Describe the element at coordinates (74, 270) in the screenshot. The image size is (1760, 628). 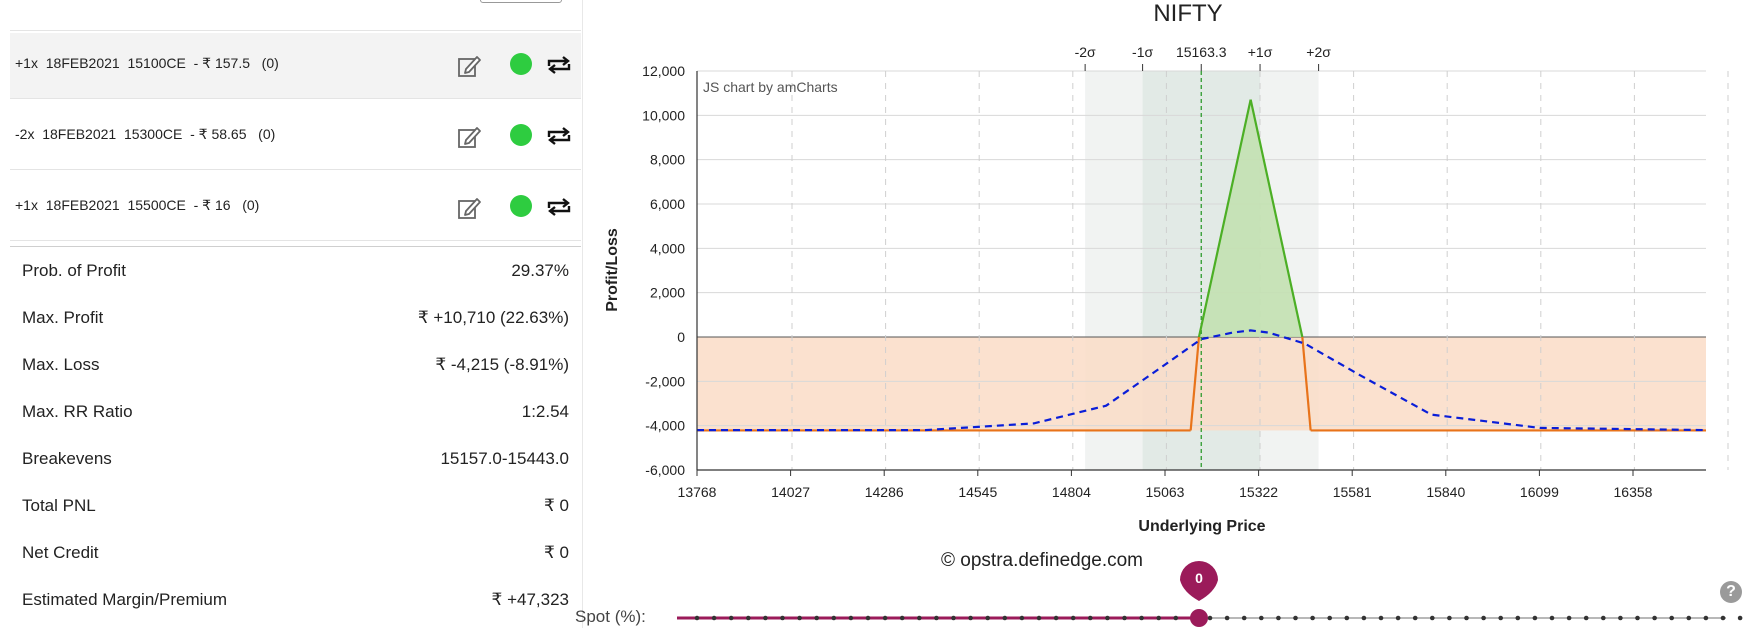
I see `stat-label: Prob. of Profit` at that location.